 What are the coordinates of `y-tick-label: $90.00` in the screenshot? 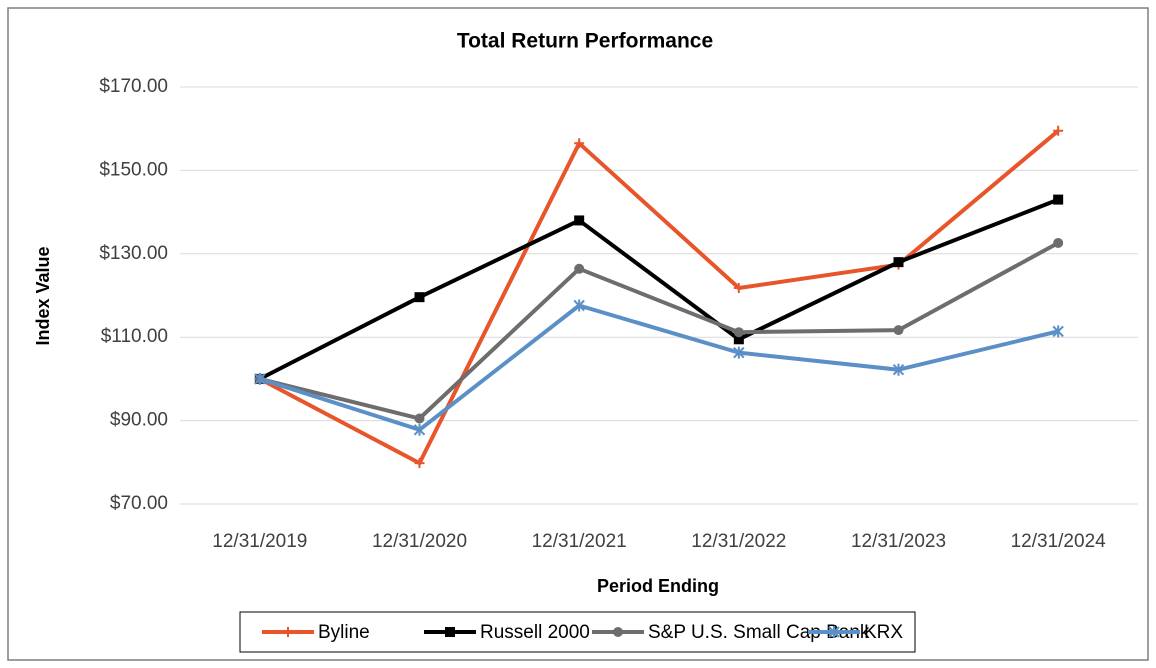 It's located at (139, 420).